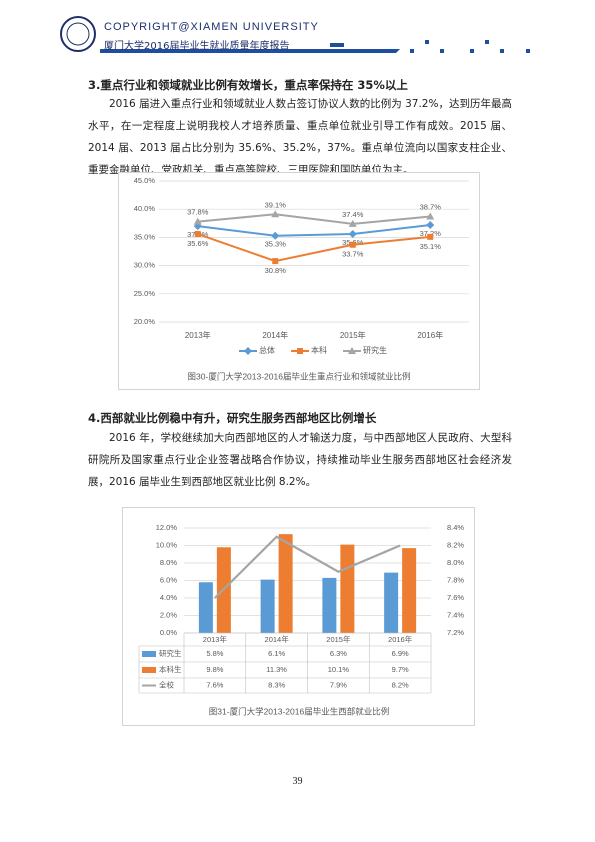  What do you see at coordinates (267, 350) in the screenshot?
I see `legend-label: 总体` at bounding box center [267, 350].